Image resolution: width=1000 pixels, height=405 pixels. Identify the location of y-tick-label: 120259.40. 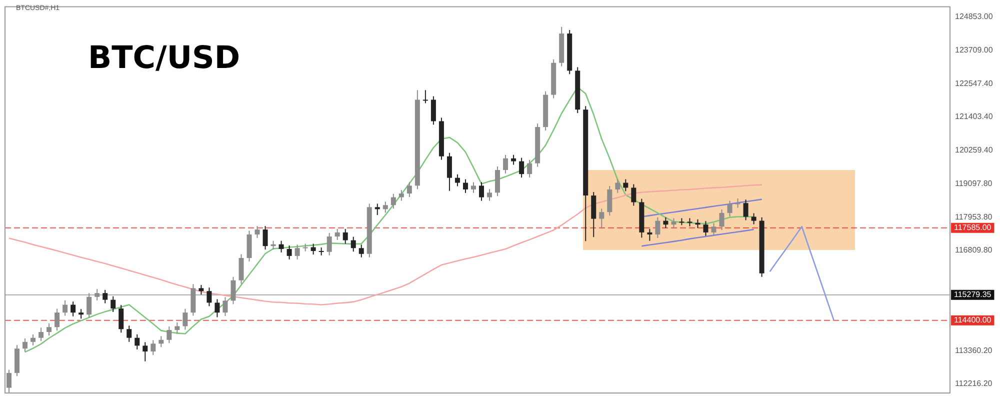
(974, 149).